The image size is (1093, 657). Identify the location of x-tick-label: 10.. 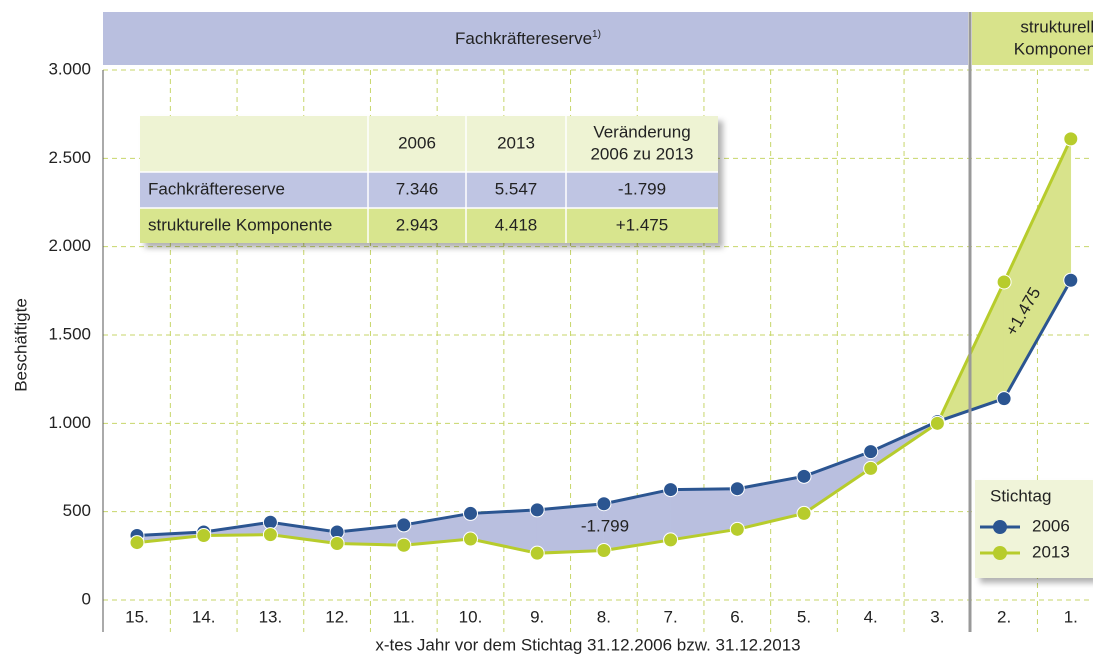
(471, 616).